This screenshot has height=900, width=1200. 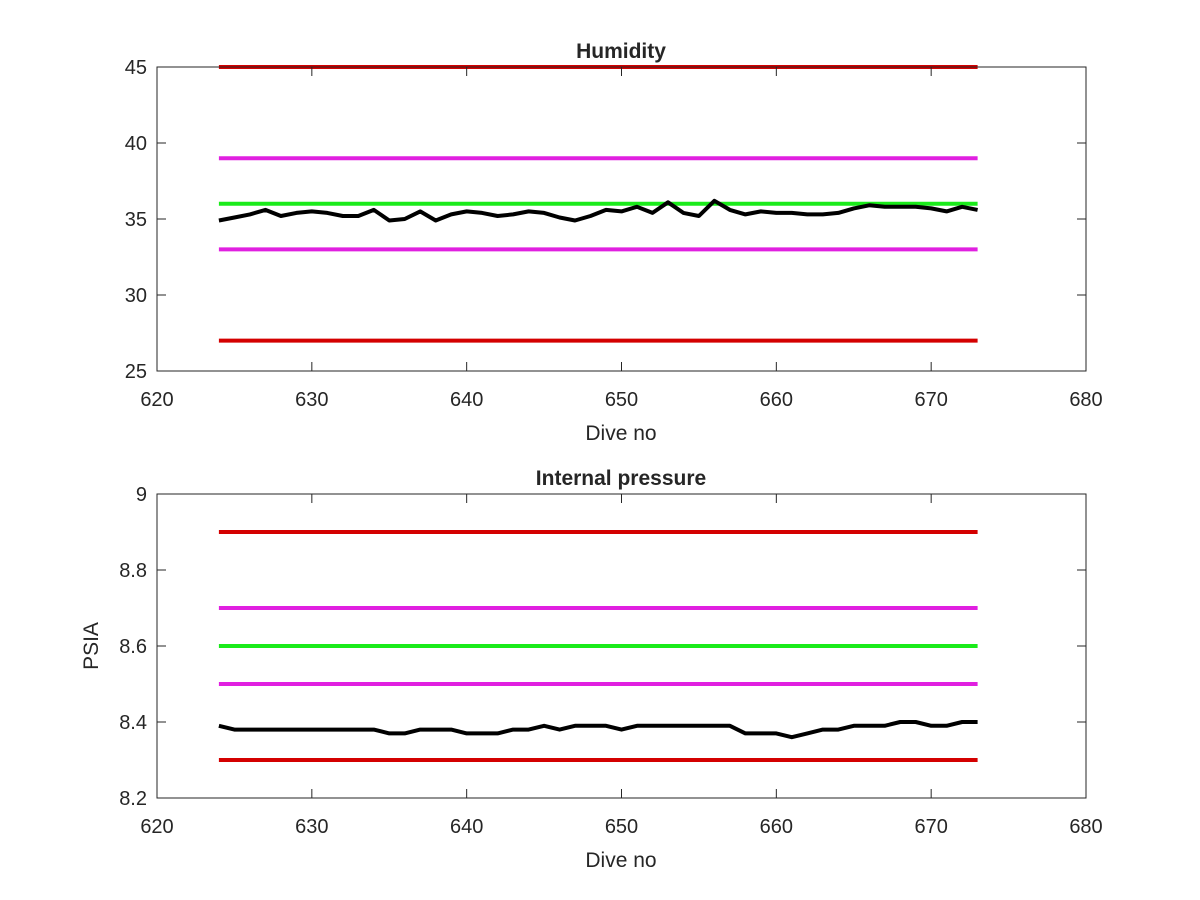 I want to click on pressure-x-tick-label: 660, so click(x=776, y=827).